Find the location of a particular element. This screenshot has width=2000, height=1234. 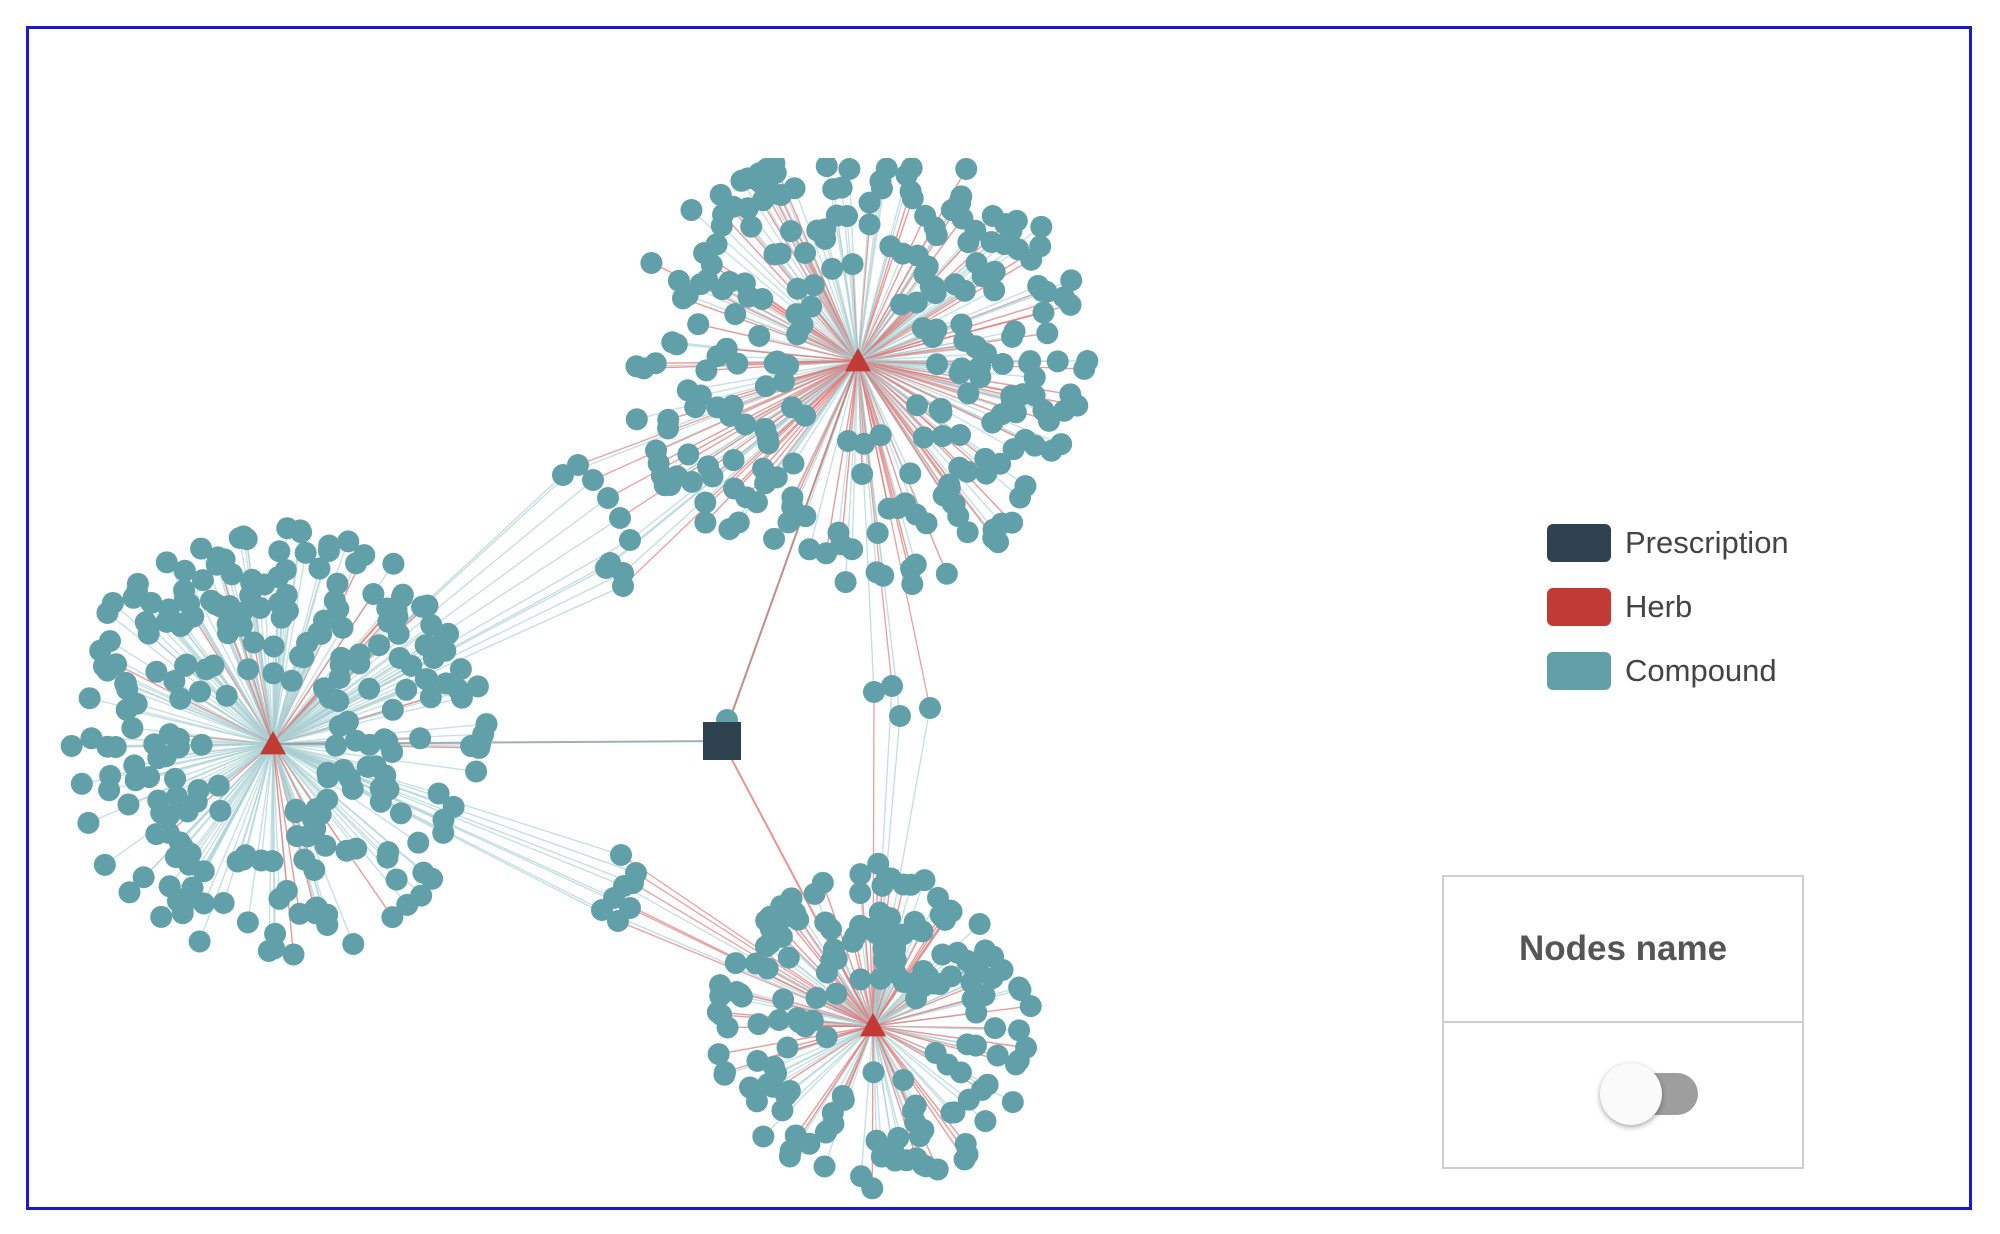

nodes-name-toggle is located at coordinates (1631, 1094).